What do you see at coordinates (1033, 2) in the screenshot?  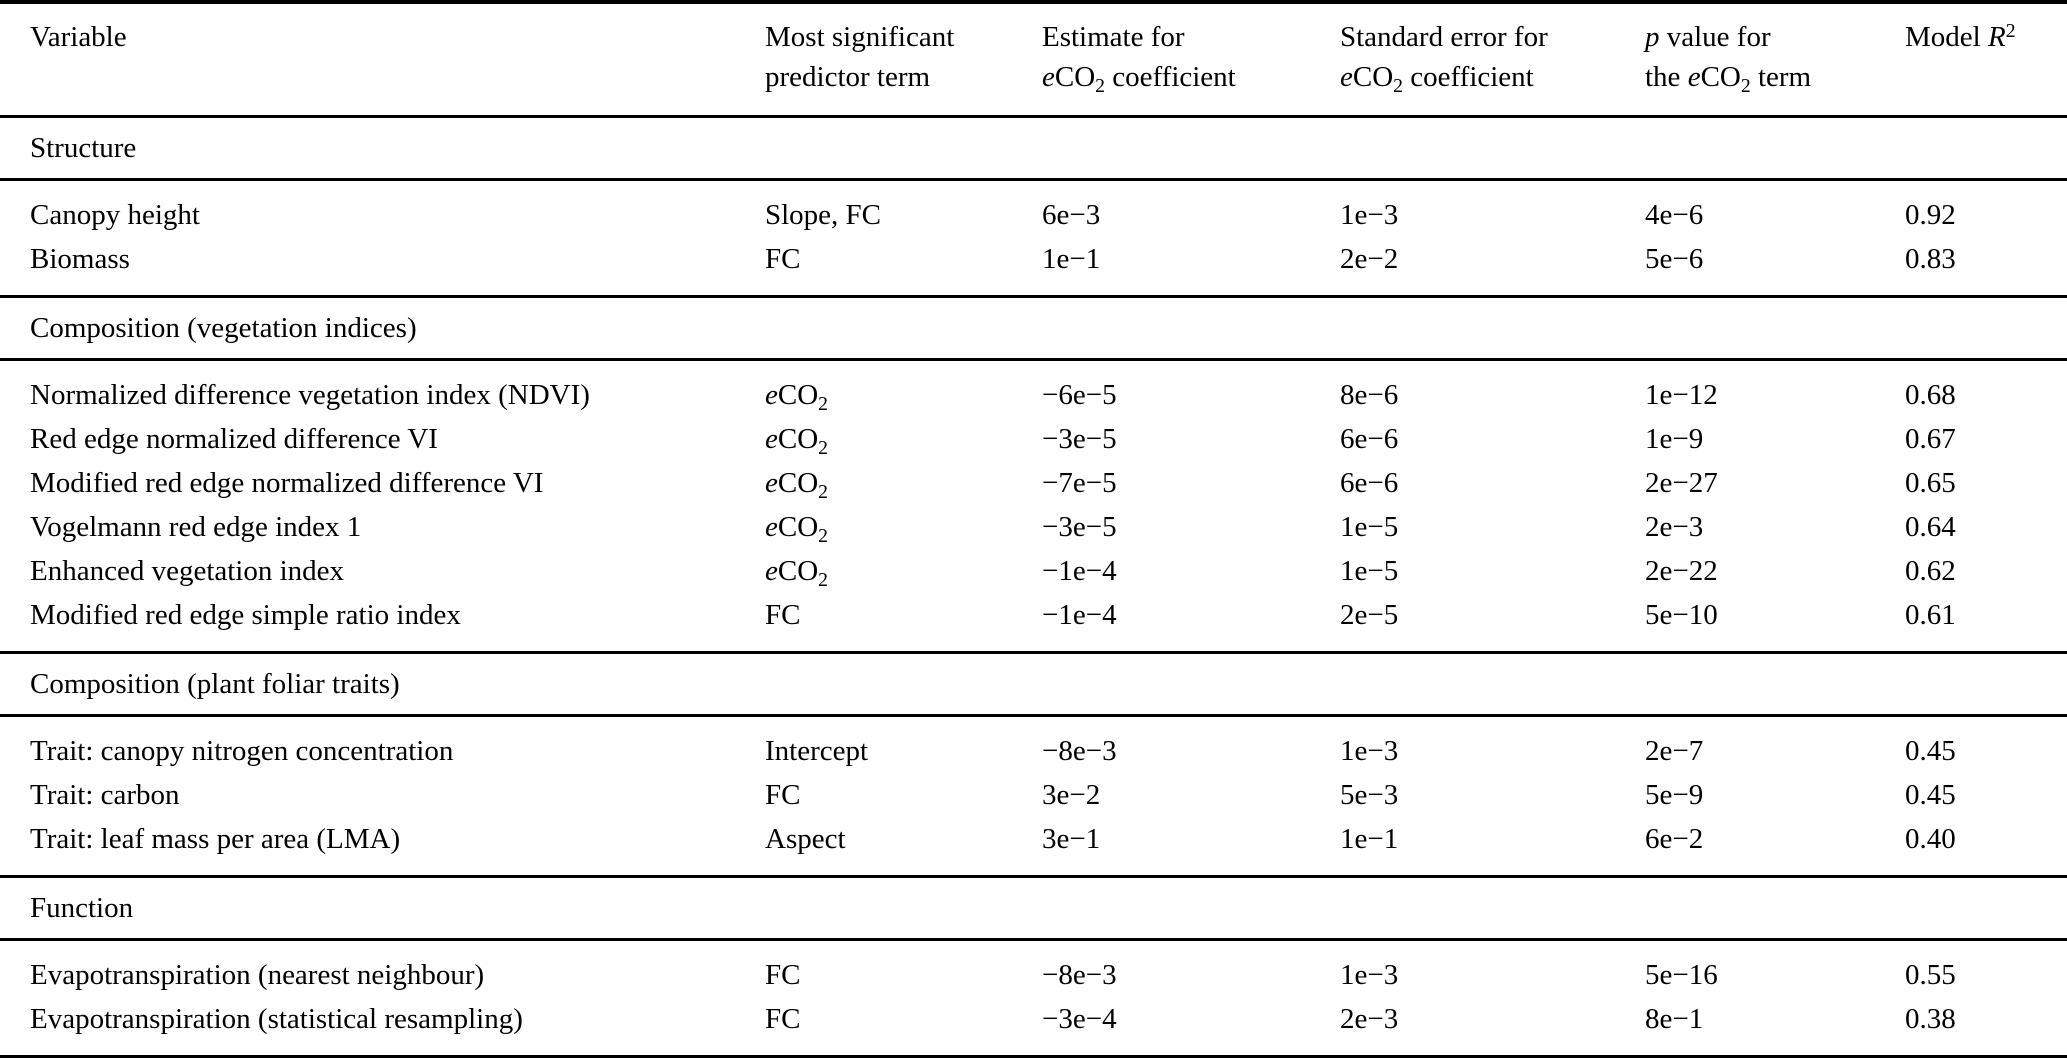 I see `top-rule` at bounding box center [1033, 2].